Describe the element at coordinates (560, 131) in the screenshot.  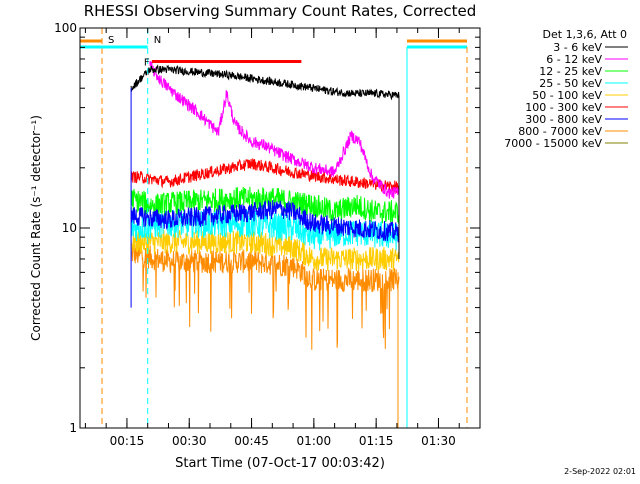
I see `legend-label-8: 800 - 7000 keV` at that location.